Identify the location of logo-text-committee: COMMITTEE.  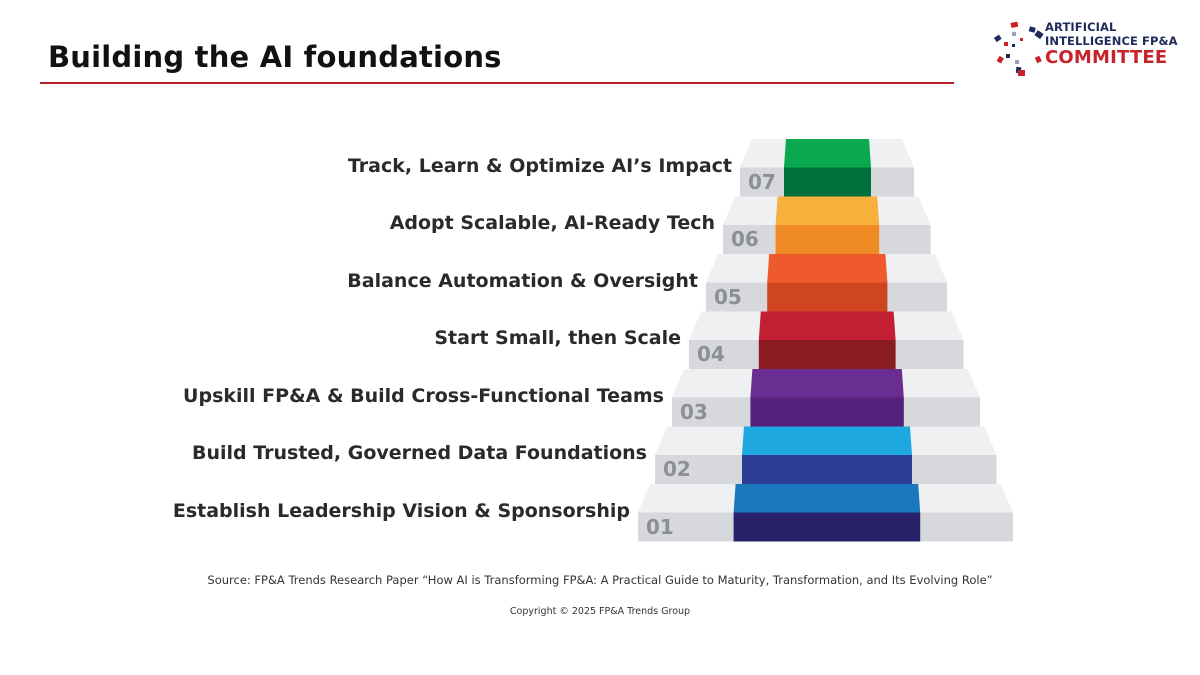
(1106, 57).